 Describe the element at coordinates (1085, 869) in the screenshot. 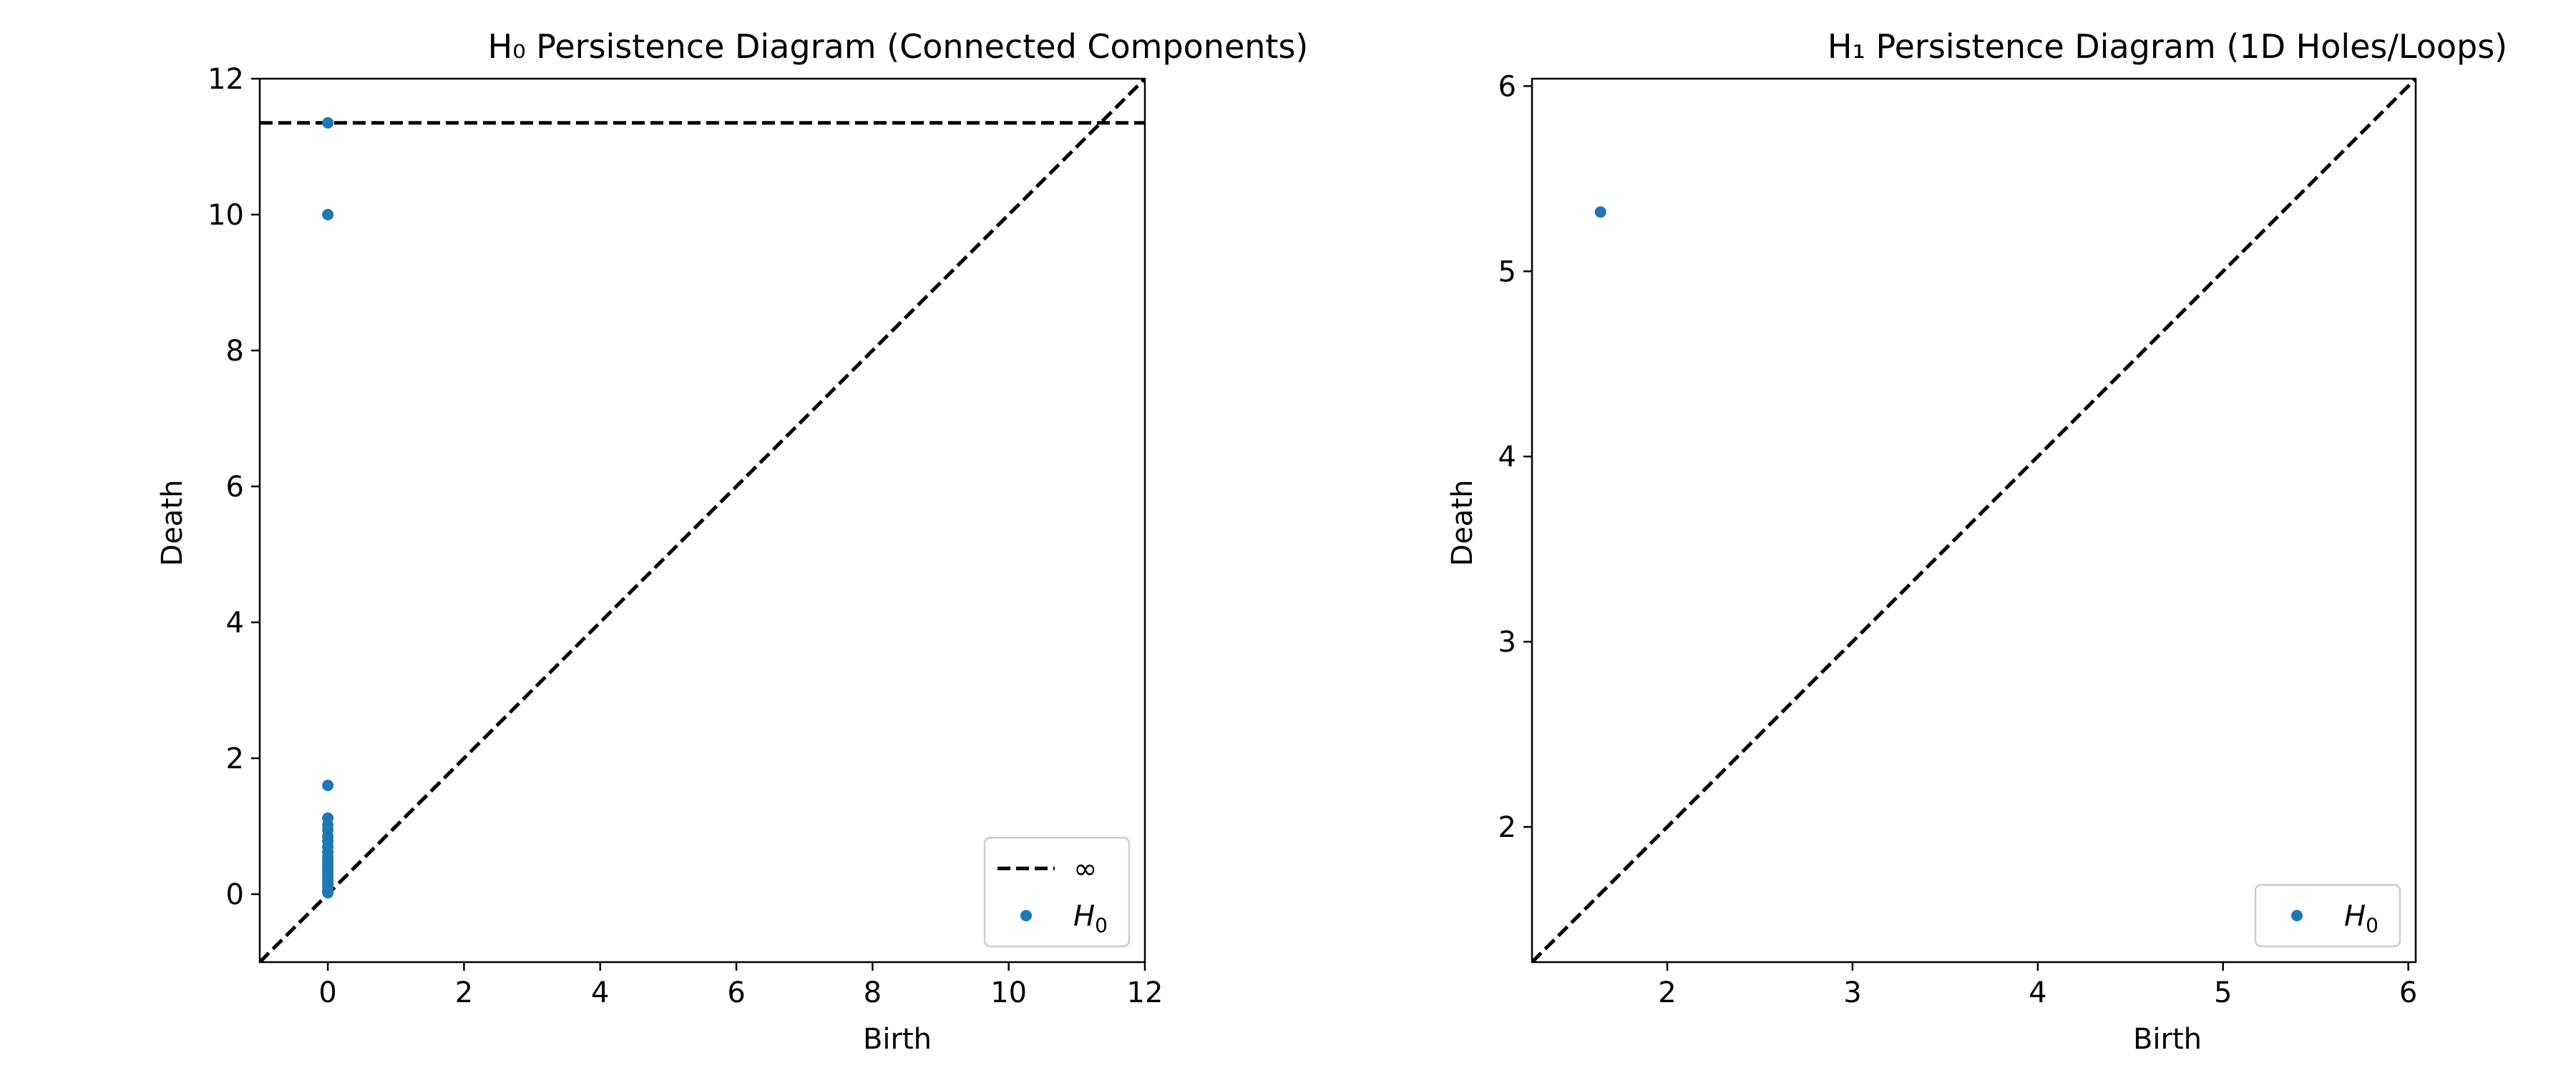

I see `h0-legend-infinity-label: ∞` at that location.